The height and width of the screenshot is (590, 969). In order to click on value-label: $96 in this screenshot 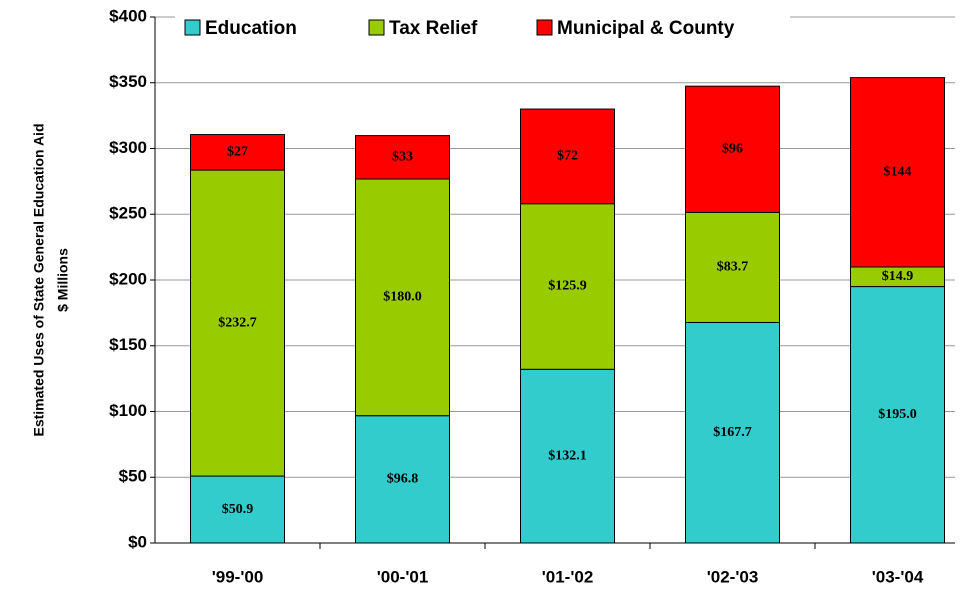, I will do `click(732, 149)`.